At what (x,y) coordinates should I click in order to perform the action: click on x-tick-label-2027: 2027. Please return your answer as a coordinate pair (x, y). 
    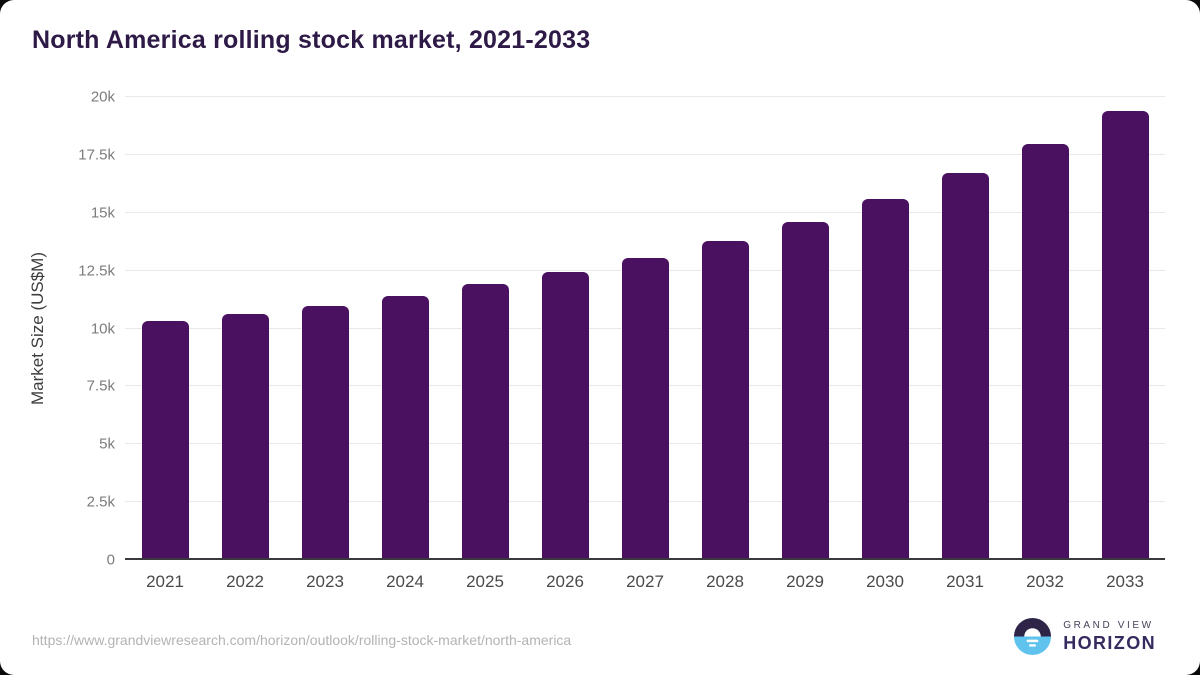
    Looking at the image, I should click on (645, 581).